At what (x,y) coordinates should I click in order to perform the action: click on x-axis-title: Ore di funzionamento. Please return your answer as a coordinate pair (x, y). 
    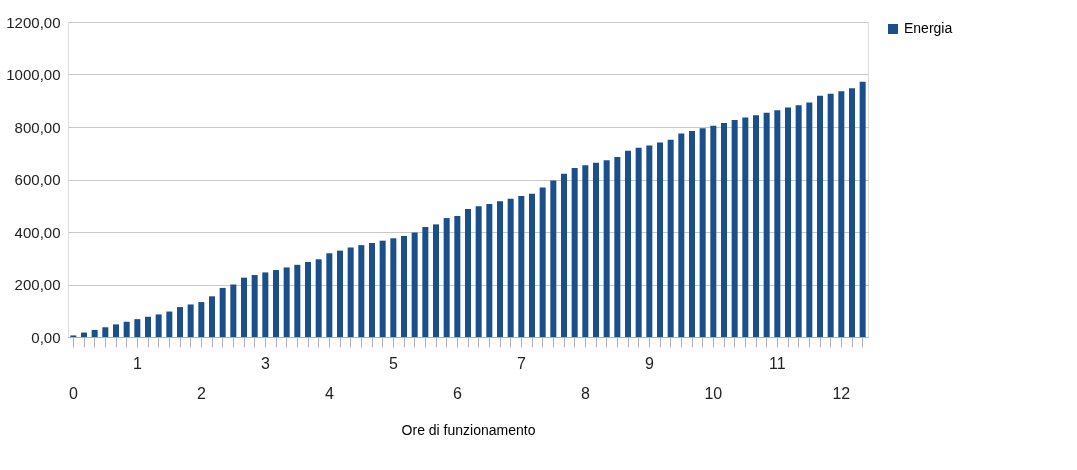
    Looking at the image, I should click on (468, 429).